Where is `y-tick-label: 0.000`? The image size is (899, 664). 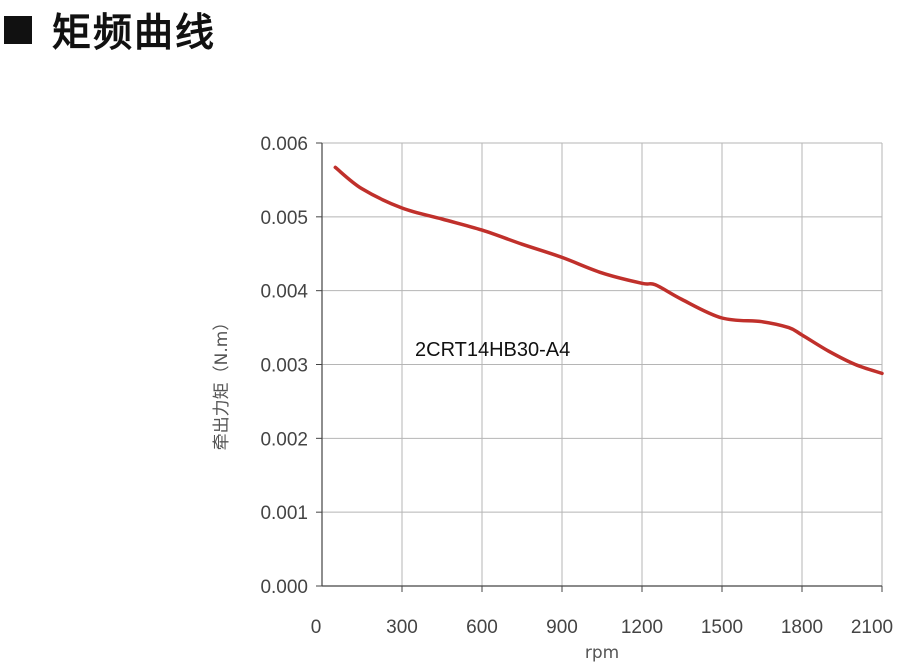 y-tick-label: 0.000 is located at coordinates (284, 587).